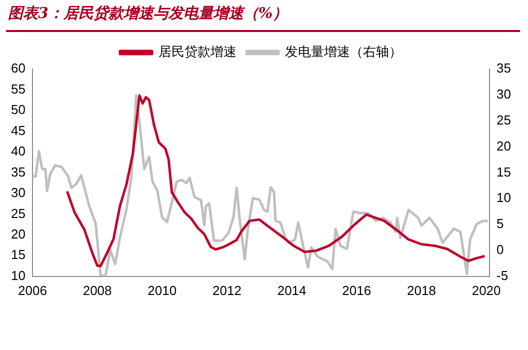 This screenshot has width=528, height=350. Describe the element at coordinates (504, 68) in the screenshot. I see `y2-tick-label: 35` at that location.